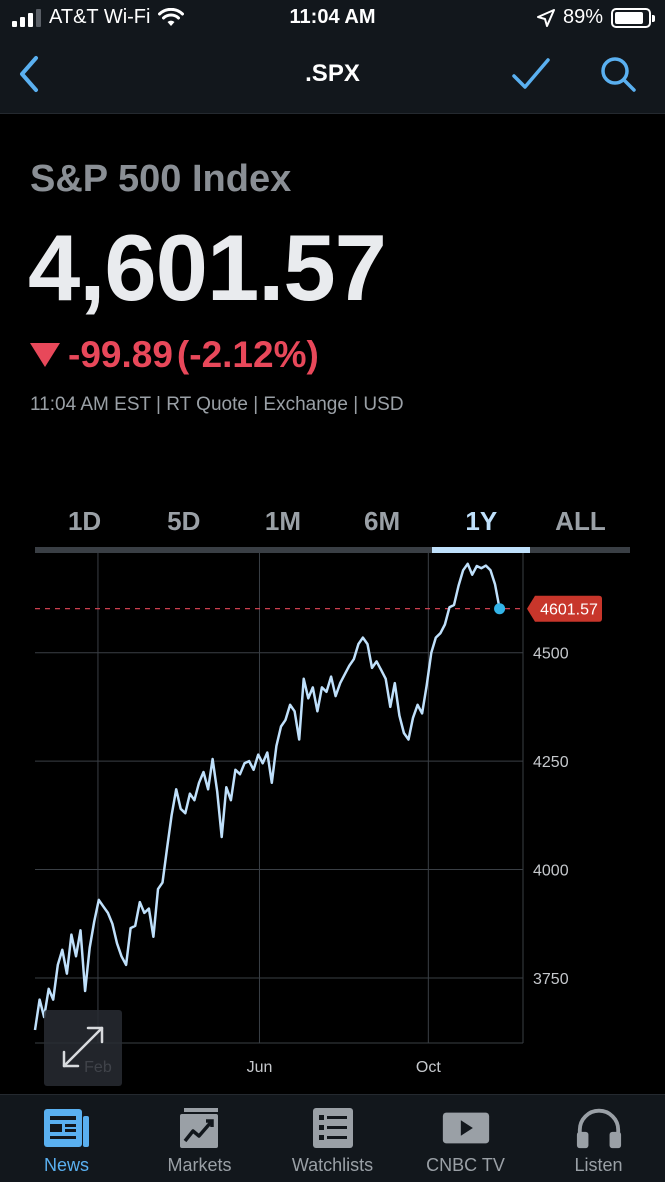 The image size is (665, 1182). I want to click on status-right: 89%, so click(595, 17).